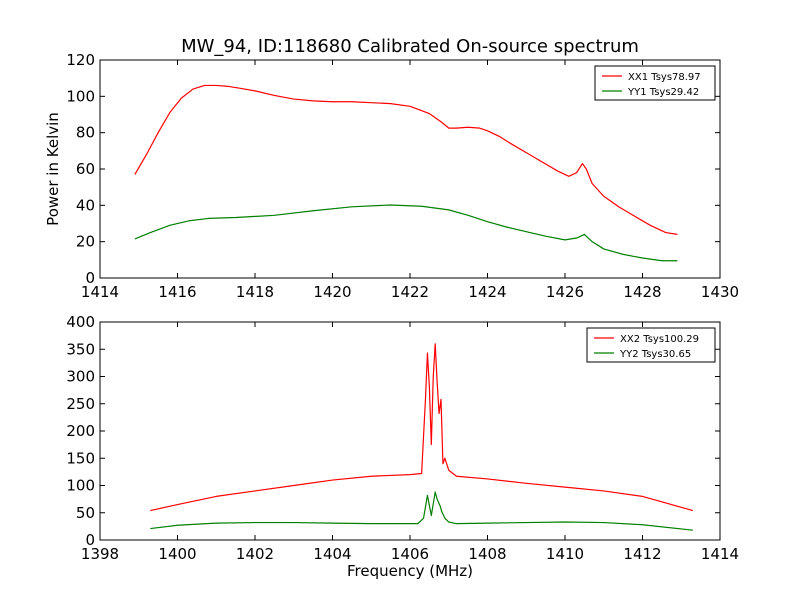 This screenshot has height=604, width=800. What do you see at coordinates (487, 554) in the screenshot?
I see `x-tick-label: 1408` at bounding box center [487, 554].